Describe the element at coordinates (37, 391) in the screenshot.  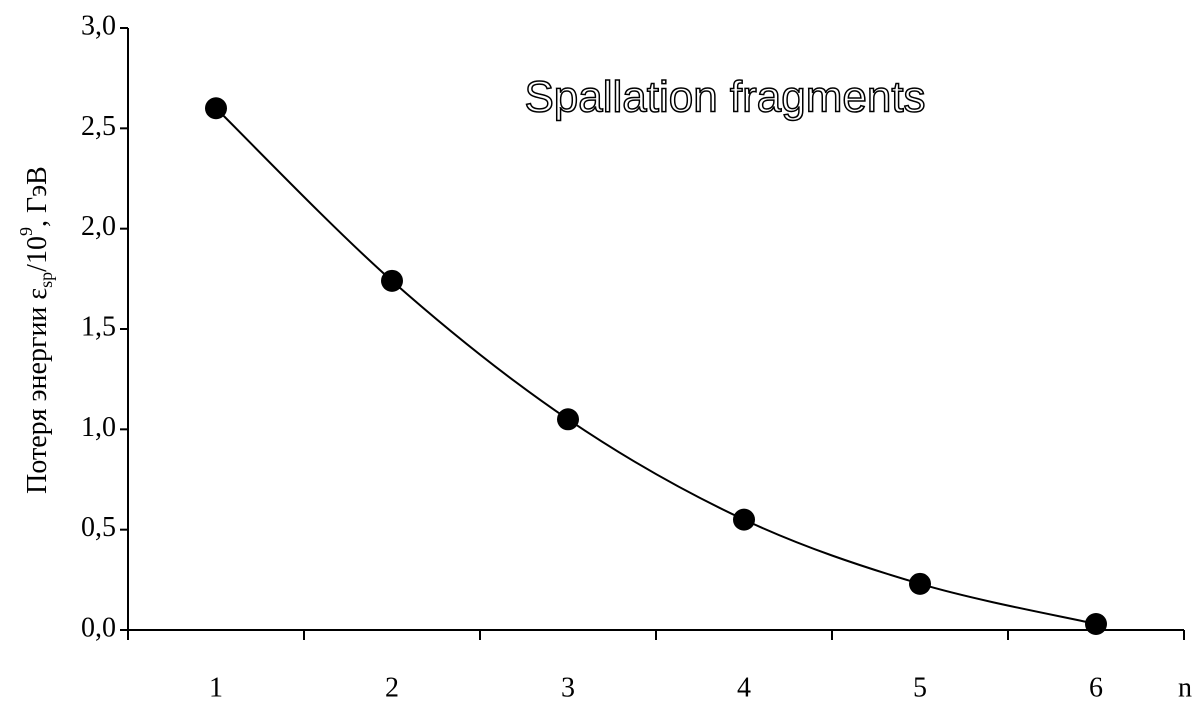
I see `y-label-part: Потеря энергии ε` at that location.